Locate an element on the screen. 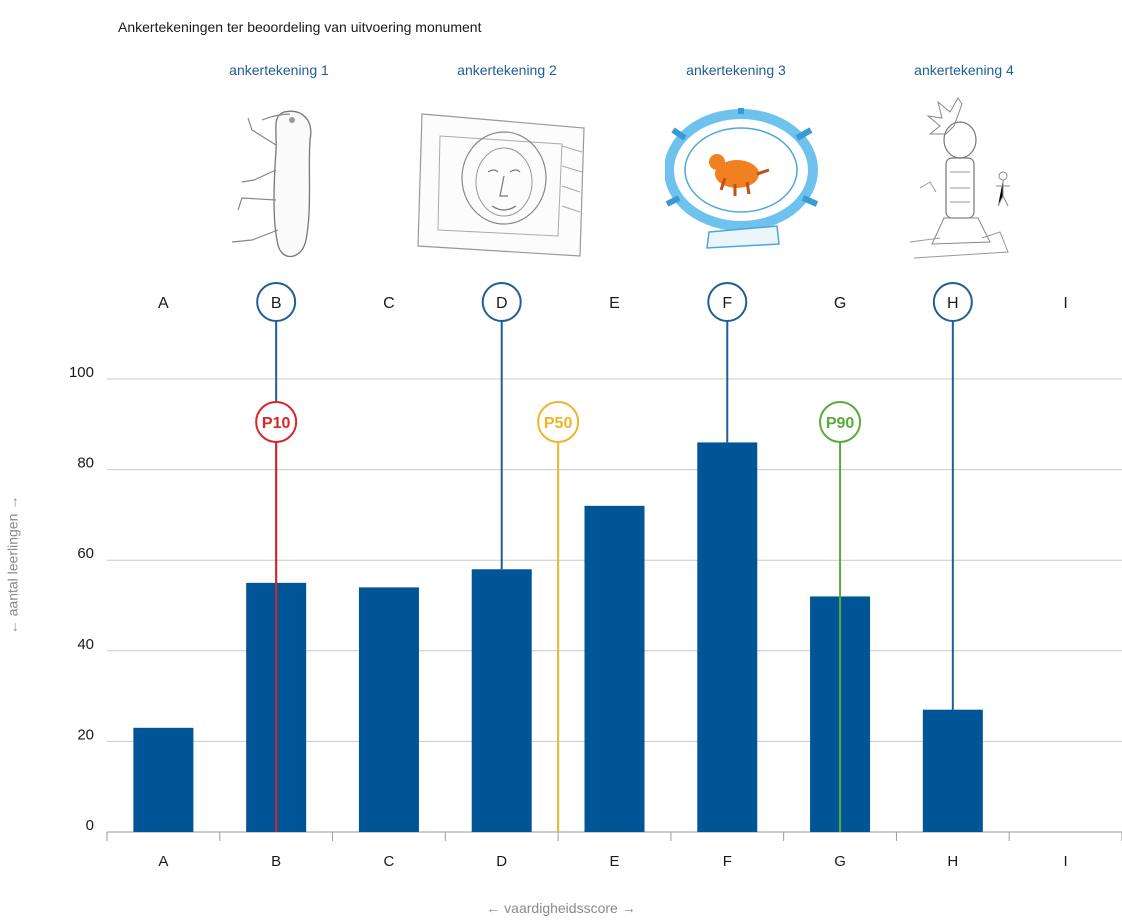  top-category-label-A: A is located at coordinates (163, 303).